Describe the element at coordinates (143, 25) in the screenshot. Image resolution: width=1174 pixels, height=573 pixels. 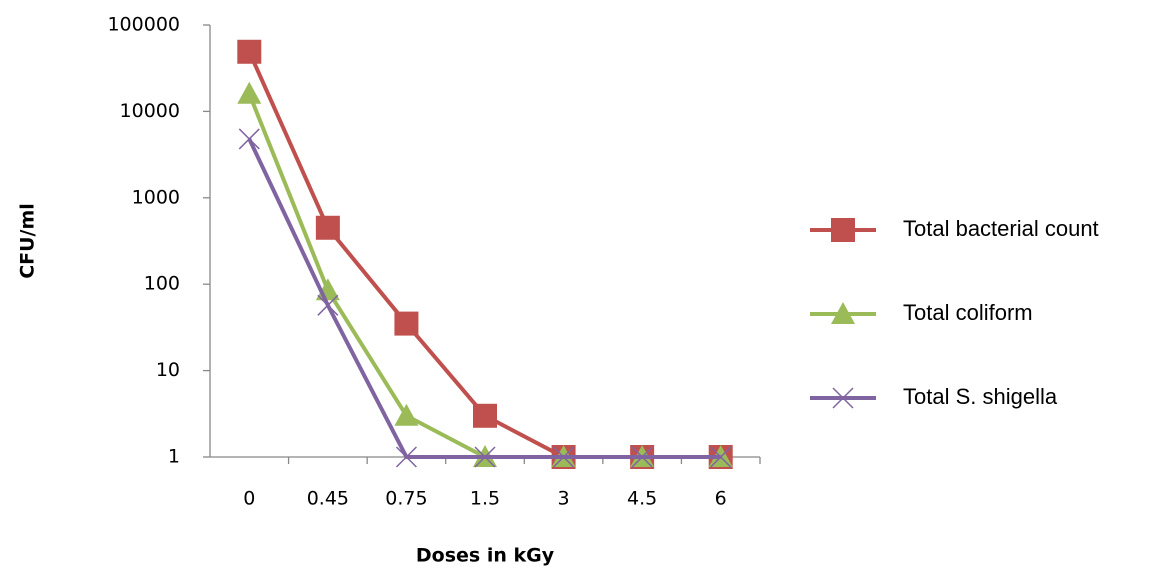
I see `y-tick-label: 100000` at that location.